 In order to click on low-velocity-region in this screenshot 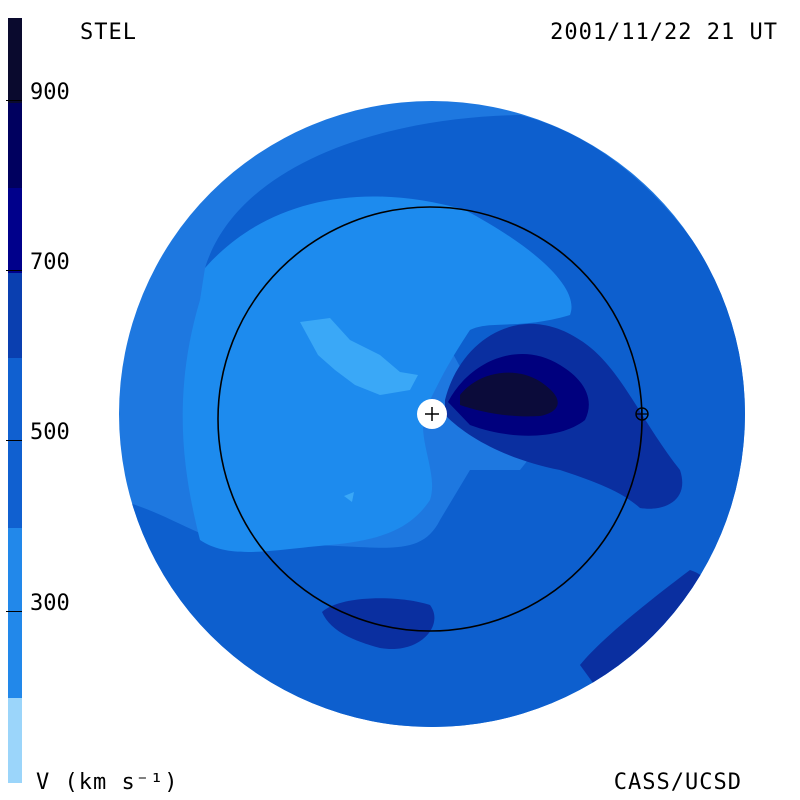, I will do `click(359, 356)`.